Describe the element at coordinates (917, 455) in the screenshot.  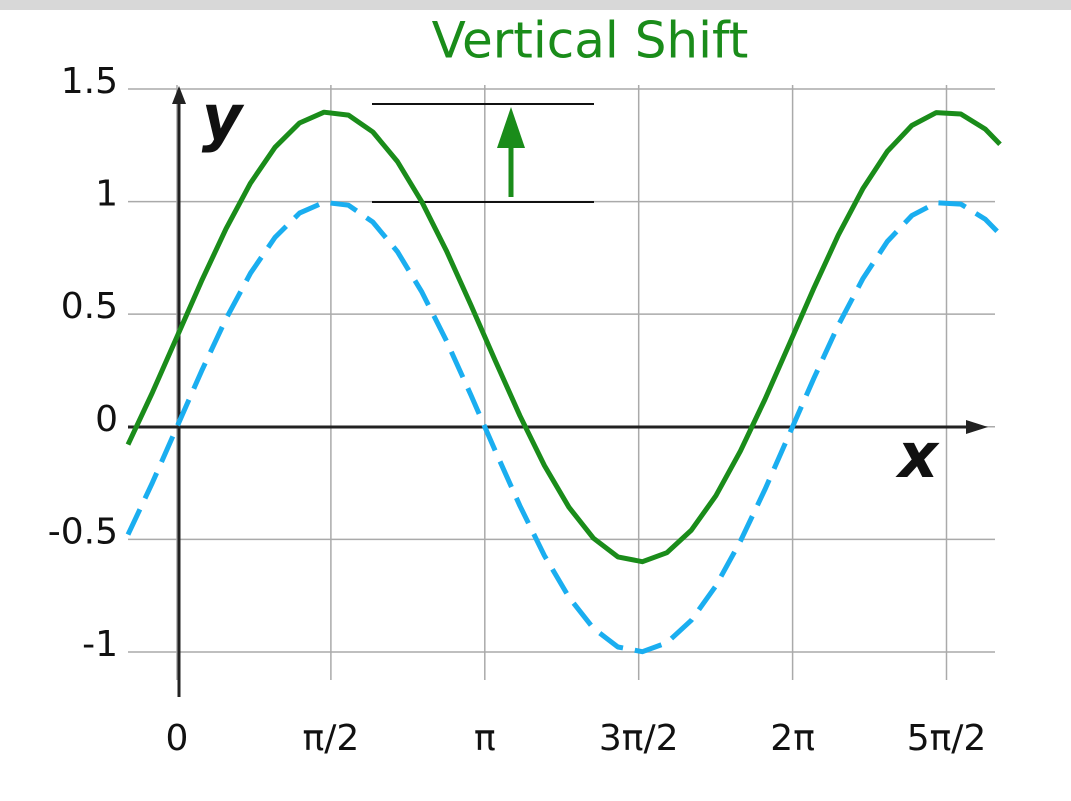
I see `x-axis-label: x` at that location.